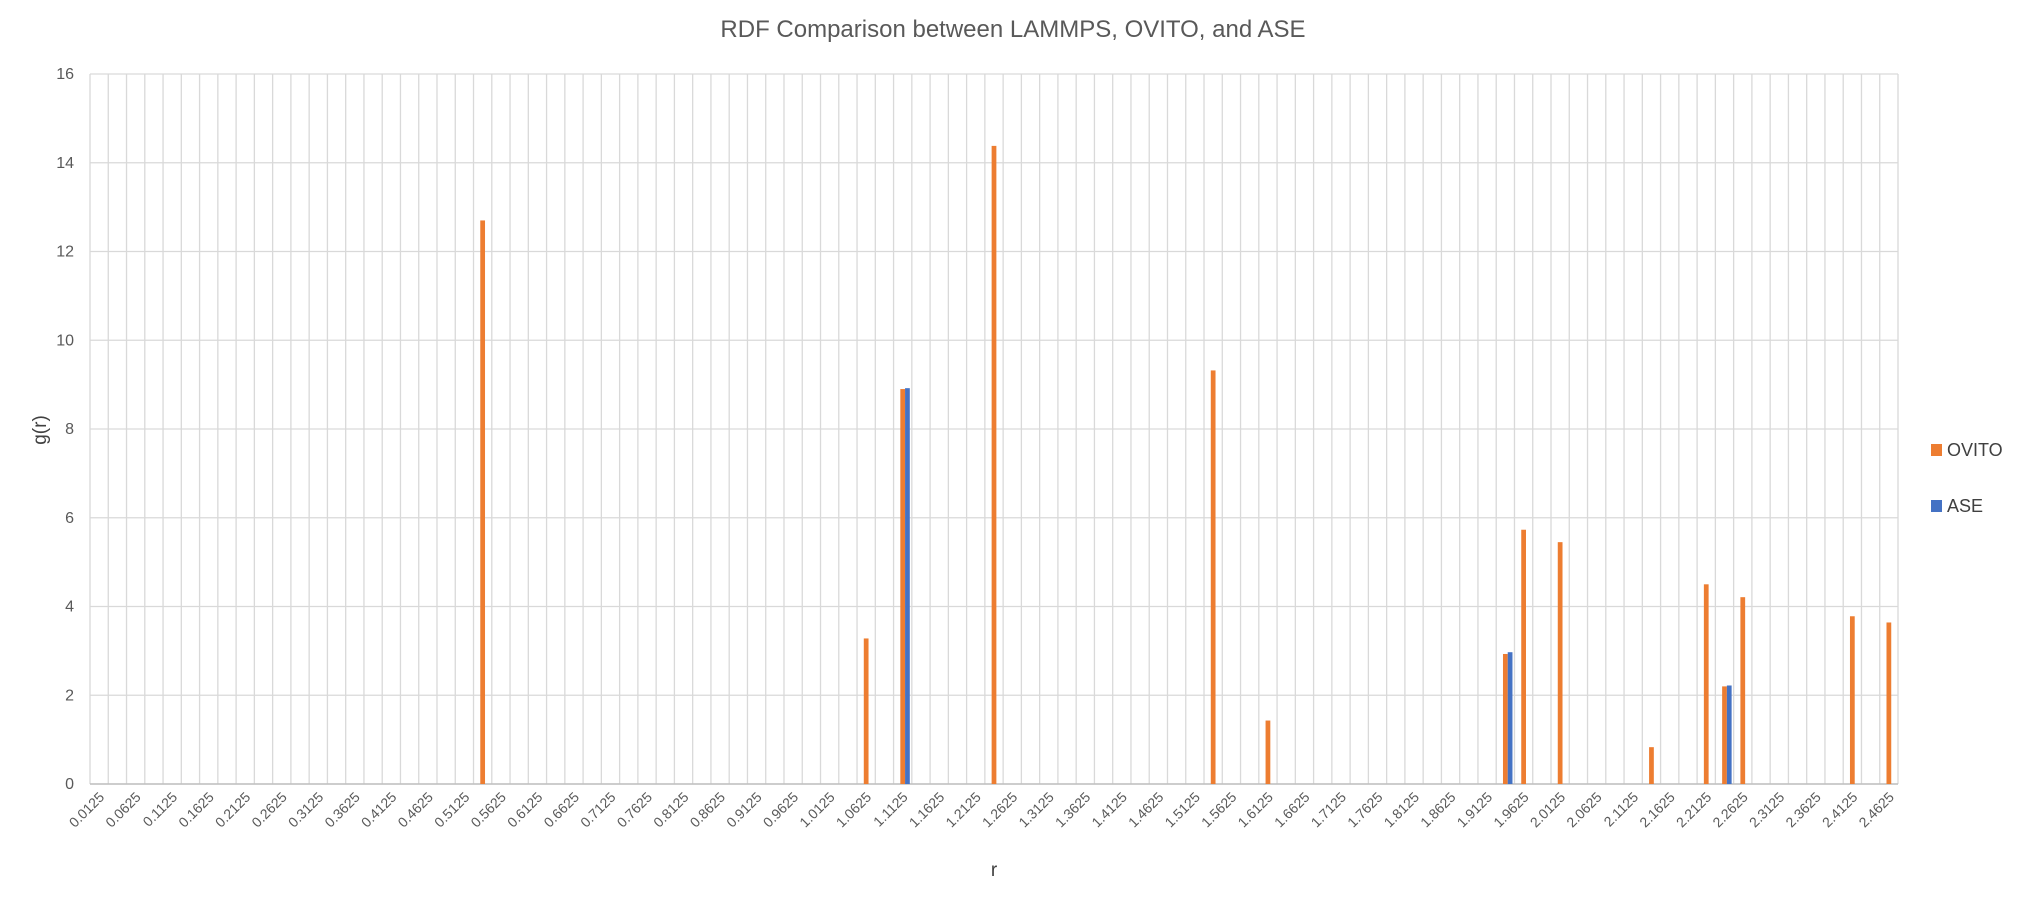  I want to click on x-tick-label: 1.9125, so click(1475, 810).